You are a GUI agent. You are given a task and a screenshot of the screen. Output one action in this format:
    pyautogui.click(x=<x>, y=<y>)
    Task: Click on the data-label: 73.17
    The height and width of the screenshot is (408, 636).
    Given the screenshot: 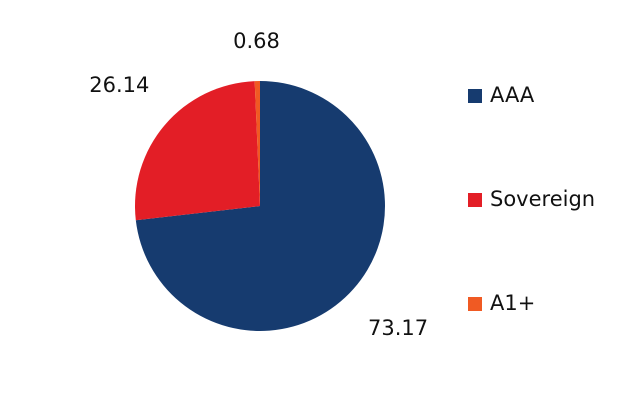 What is the action you would take?
    pyautogui.click(x=398, y=328)
    